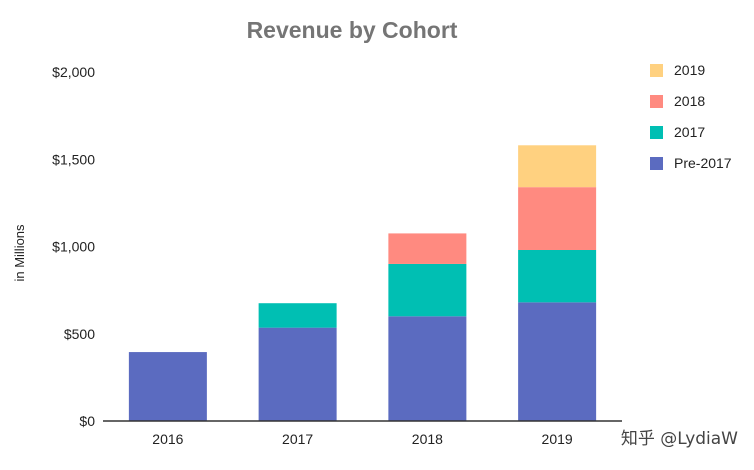  What do you see at coordinates (73, 159) in the screenshot?
I see `y-tick-label: $1,500` at bounding box center [73, 159].